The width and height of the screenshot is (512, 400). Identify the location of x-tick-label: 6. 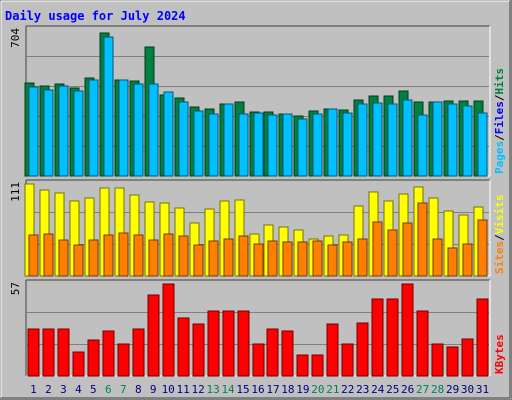
(108, 389).